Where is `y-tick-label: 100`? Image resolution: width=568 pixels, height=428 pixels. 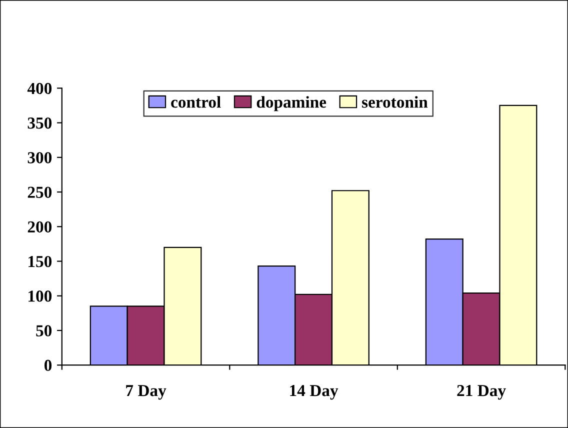
y-tick-label: 100 is located at coordinates (40, 296).